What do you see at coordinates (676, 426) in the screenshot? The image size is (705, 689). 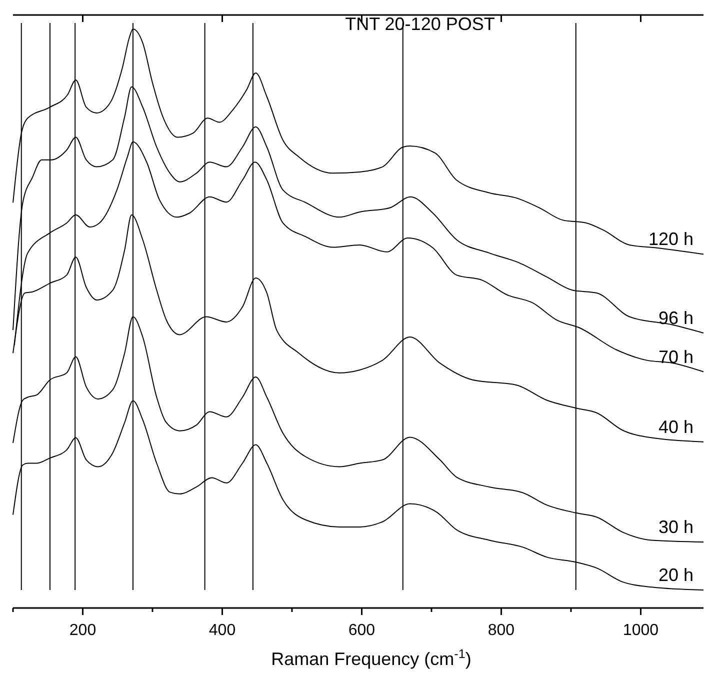 I see `series-label: 40 h` at bounding box center [676, 426].